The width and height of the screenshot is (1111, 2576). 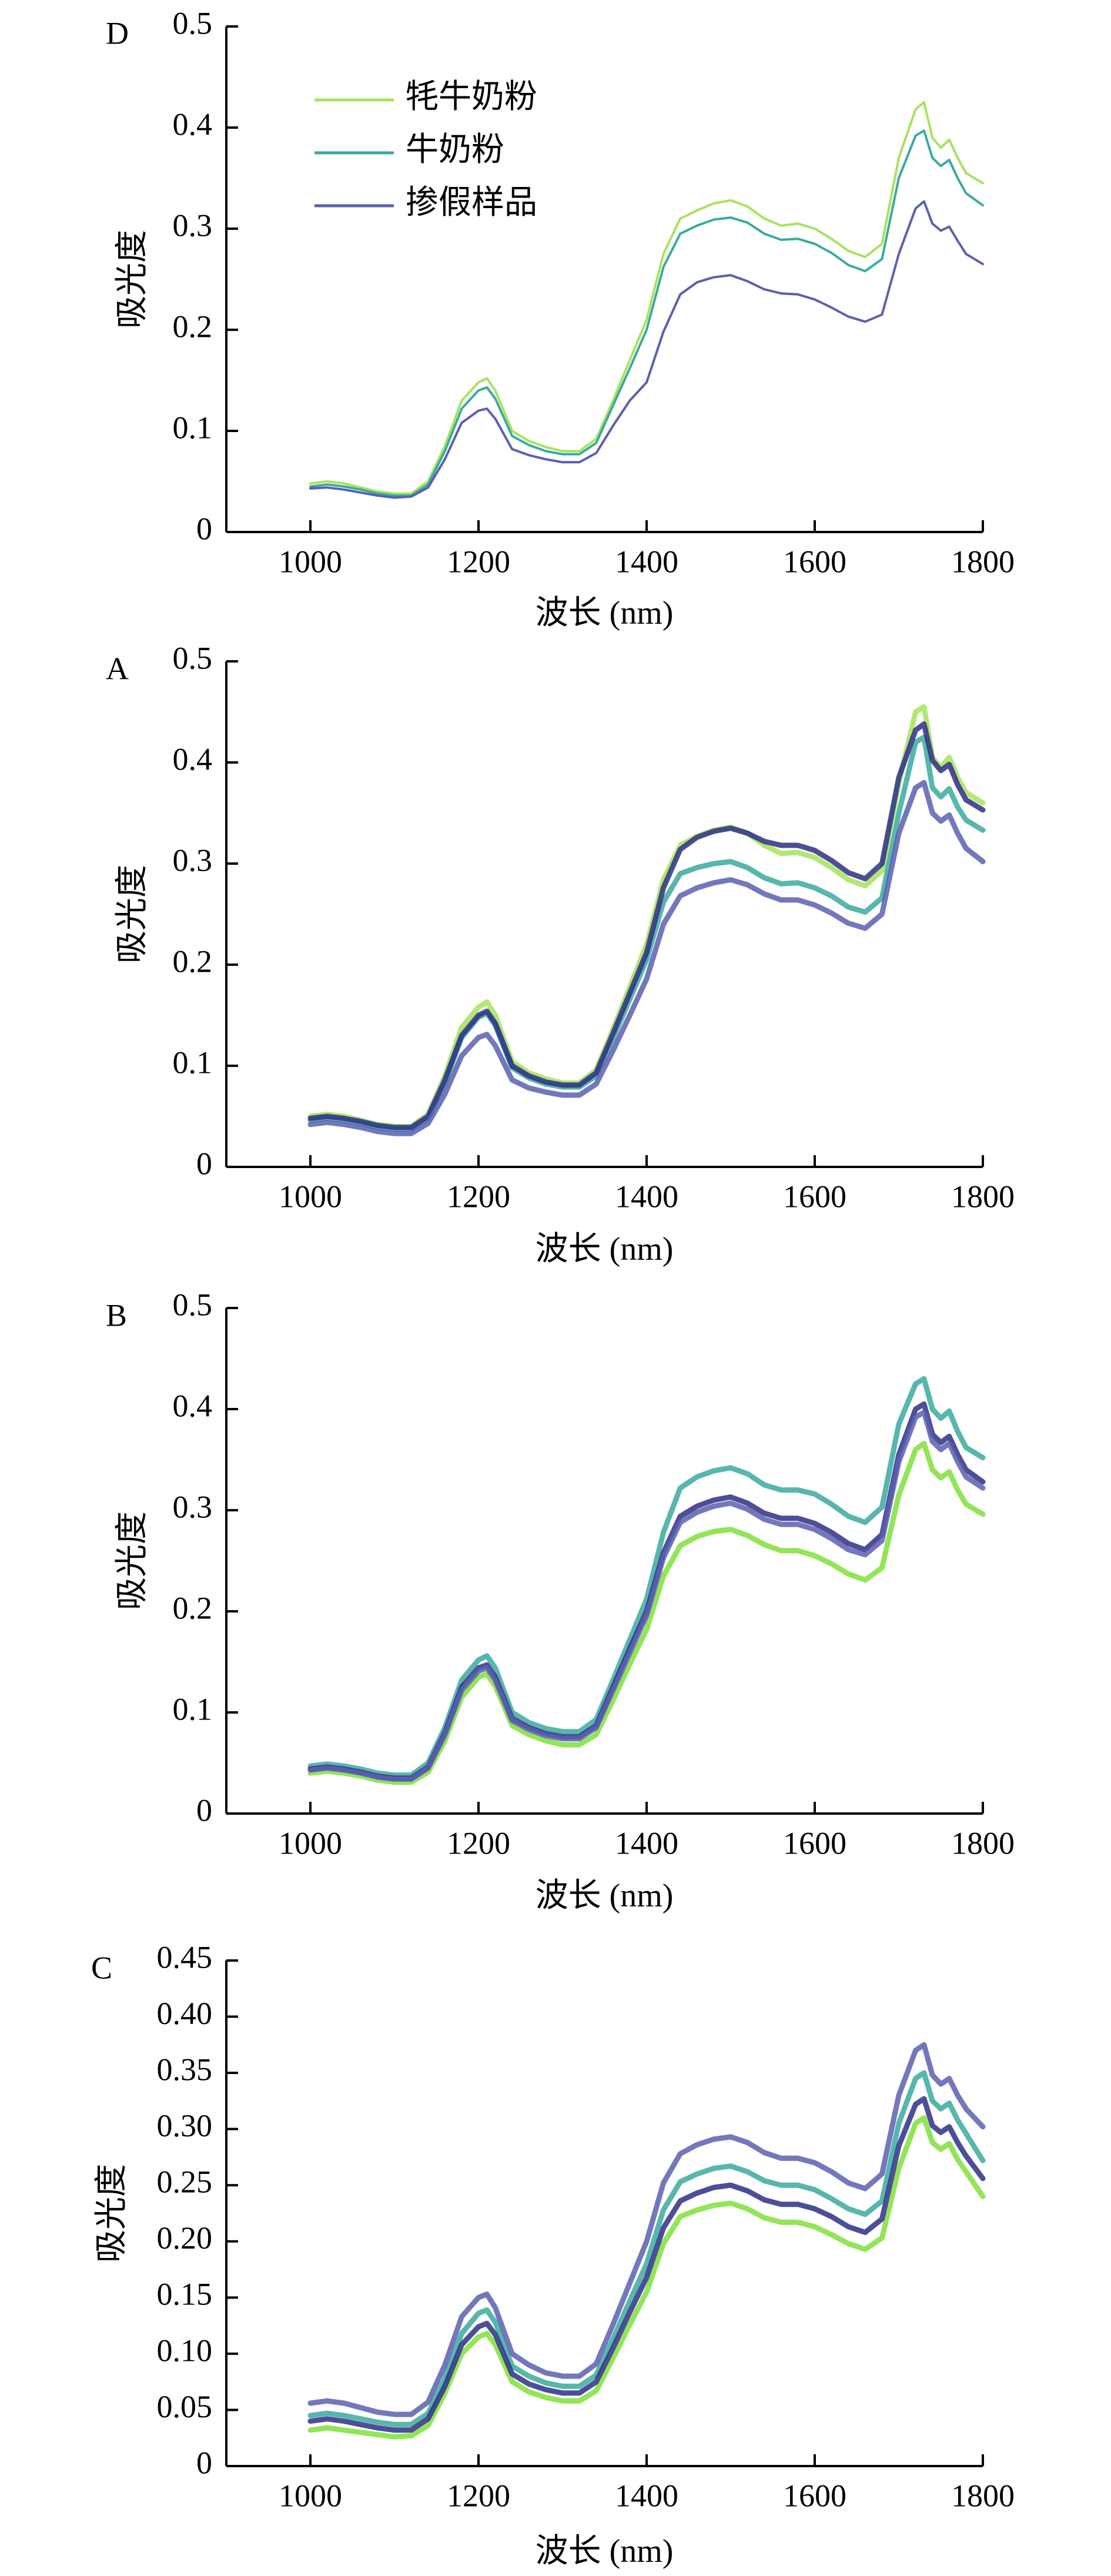 What do you see at coordinates (185, 2294) in the screenshot?
I see `y-tick-label: 0.15` at bounding box center [185, 2294].